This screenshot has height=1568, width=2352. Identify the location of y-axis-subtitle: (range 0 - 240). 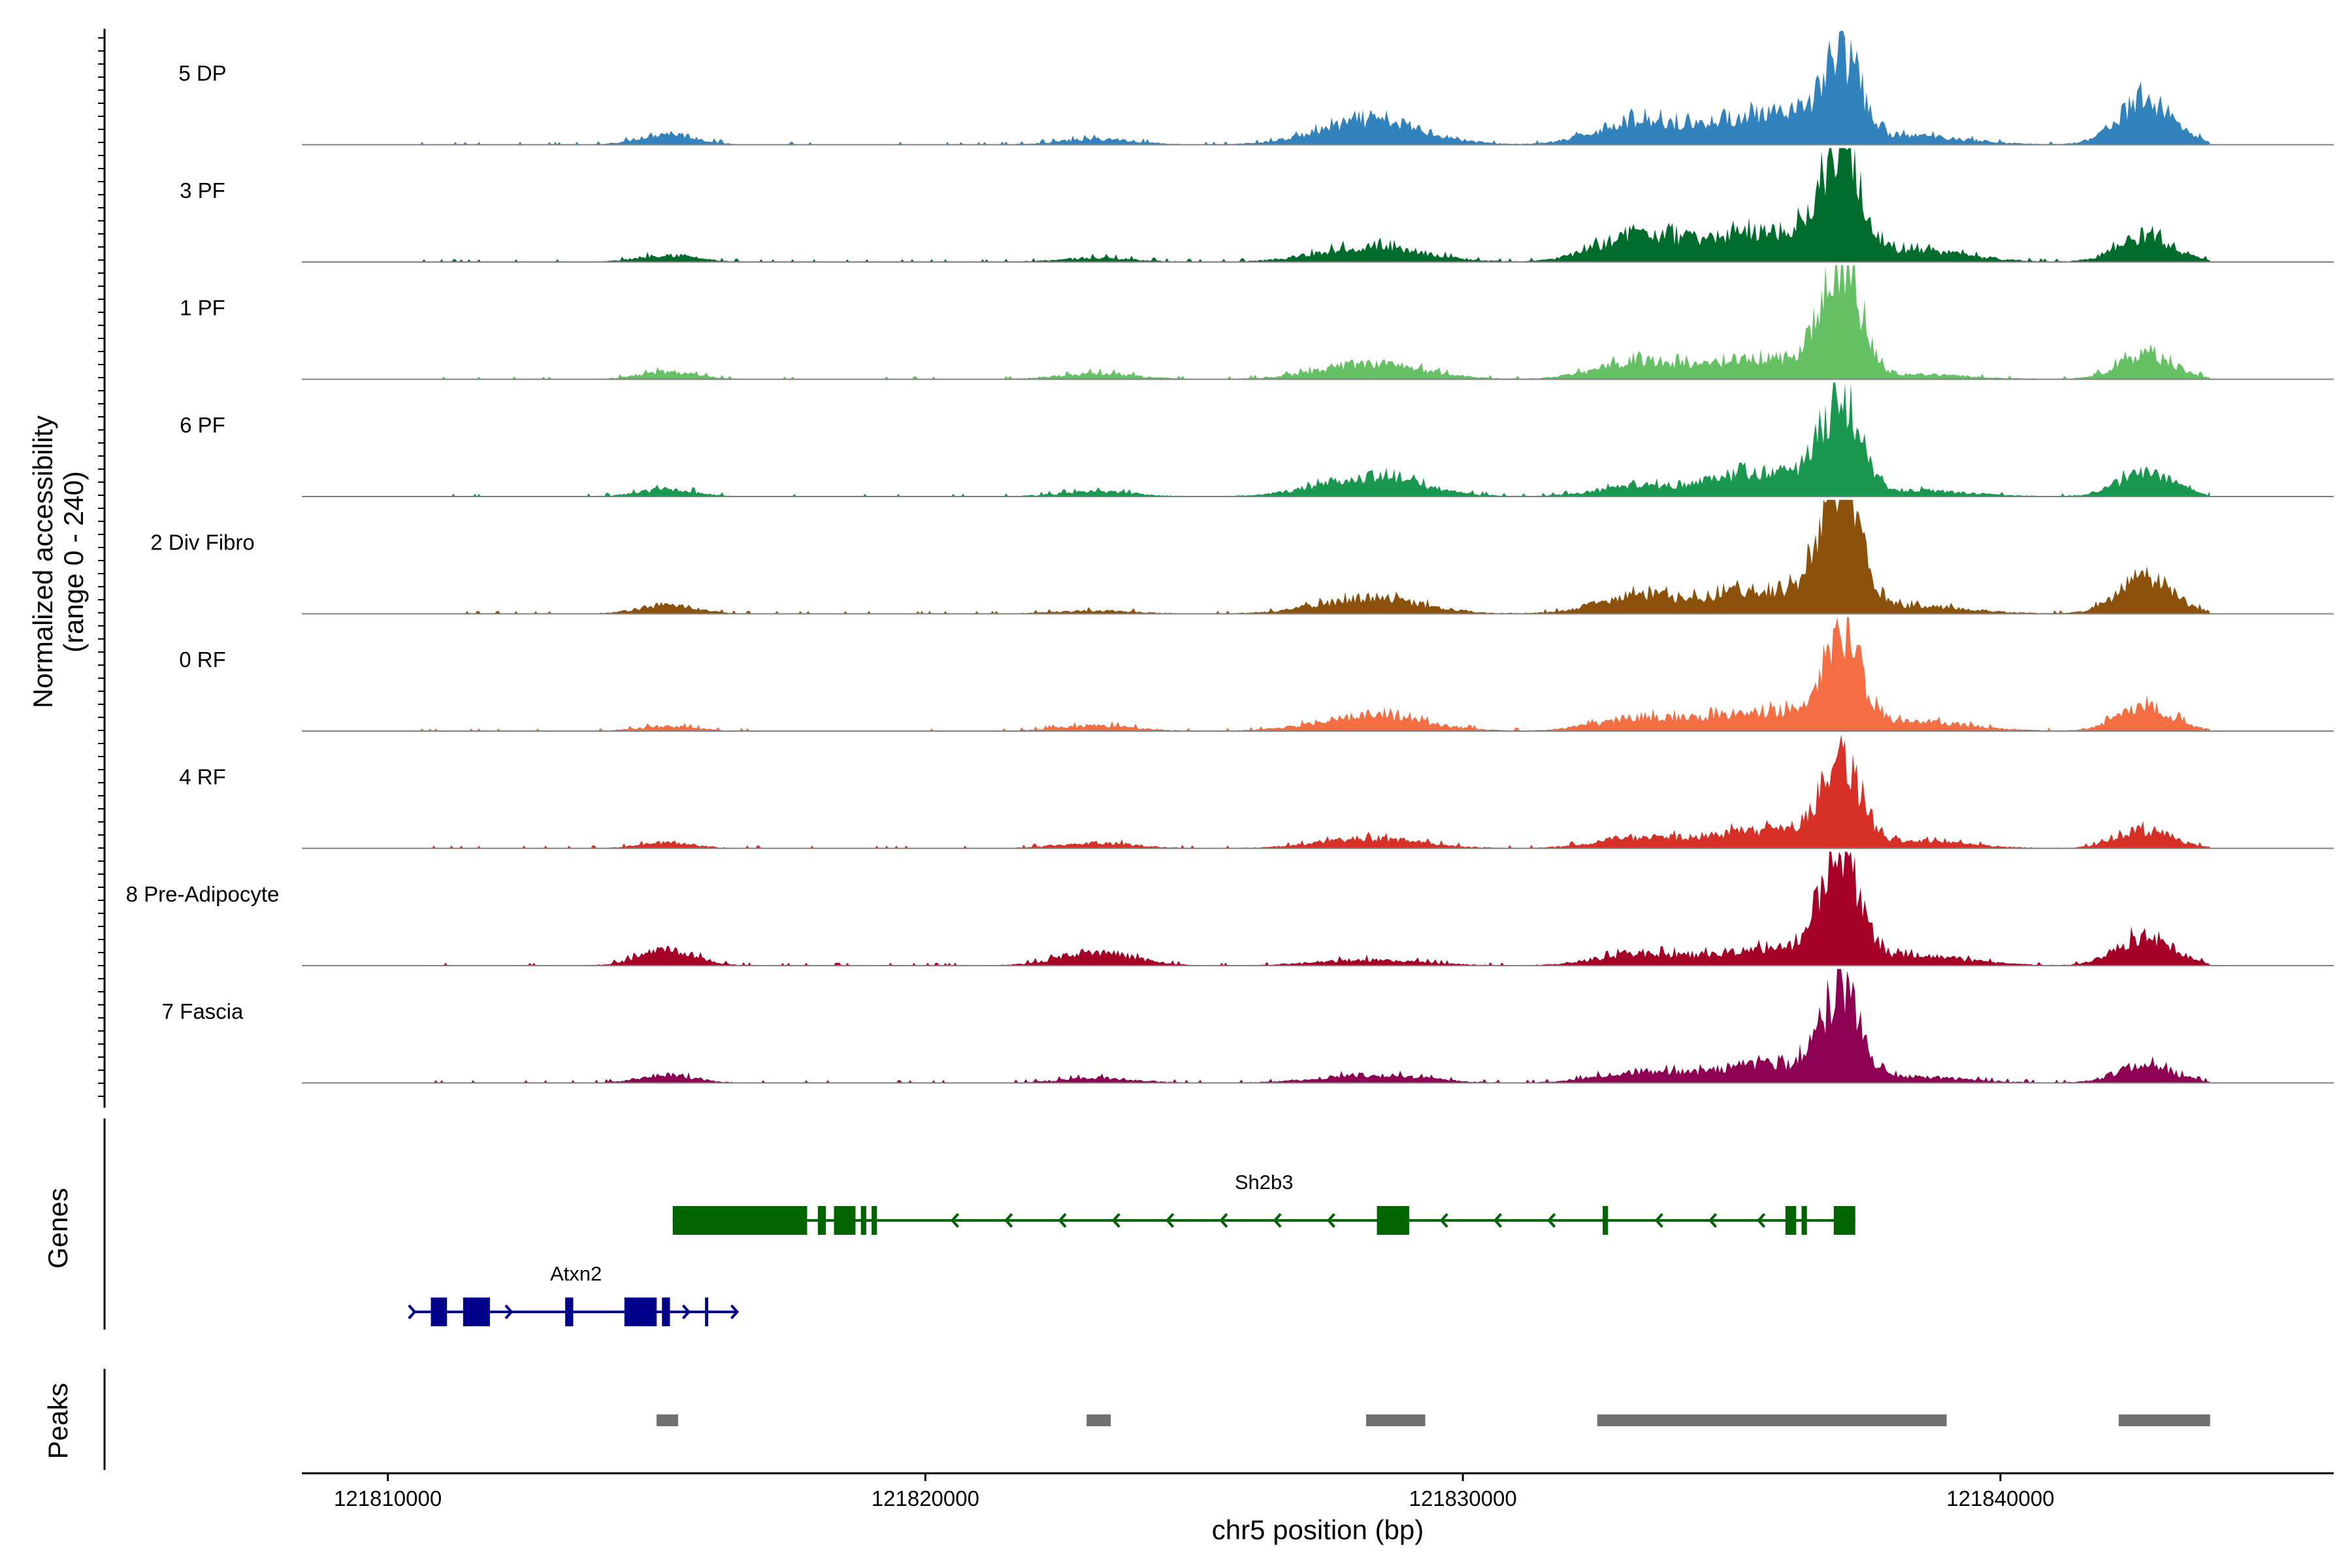
(73, 562).